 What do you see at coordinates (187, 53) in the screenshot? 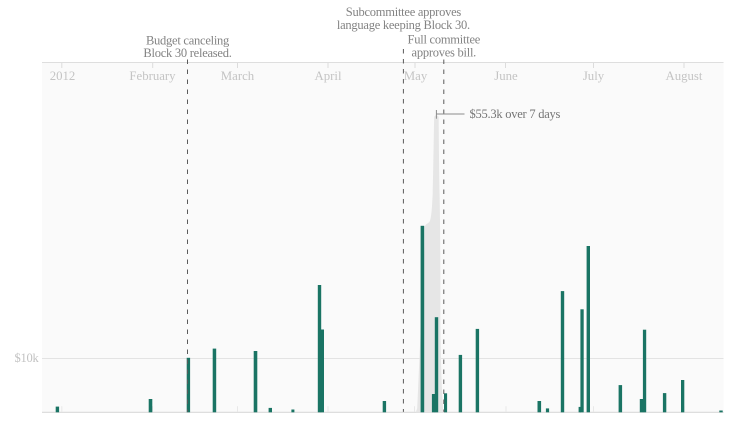
I see `svg-text: Block 30 released.` at bounding box center [187, 53].